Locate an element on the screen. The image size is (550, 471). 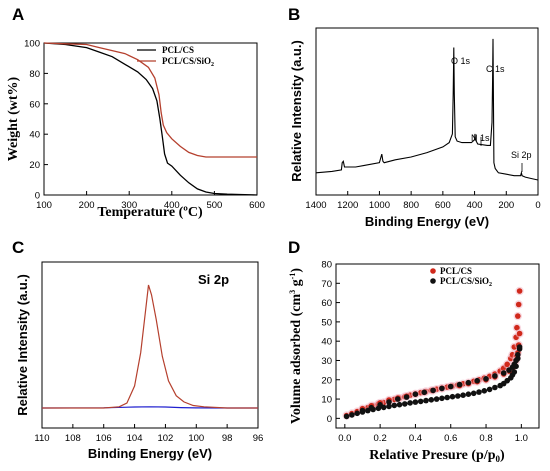
xps-survey-spectrum-line is located at coordinates (427, 109).